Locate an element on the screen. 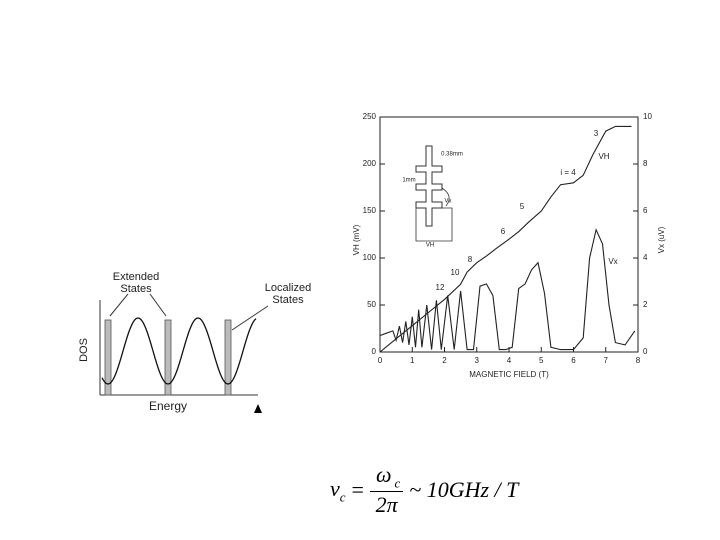 Image resolution: width=720 pixels, height=540 pixels. x-tick-label: 5 is located at coordinates (541, 360).